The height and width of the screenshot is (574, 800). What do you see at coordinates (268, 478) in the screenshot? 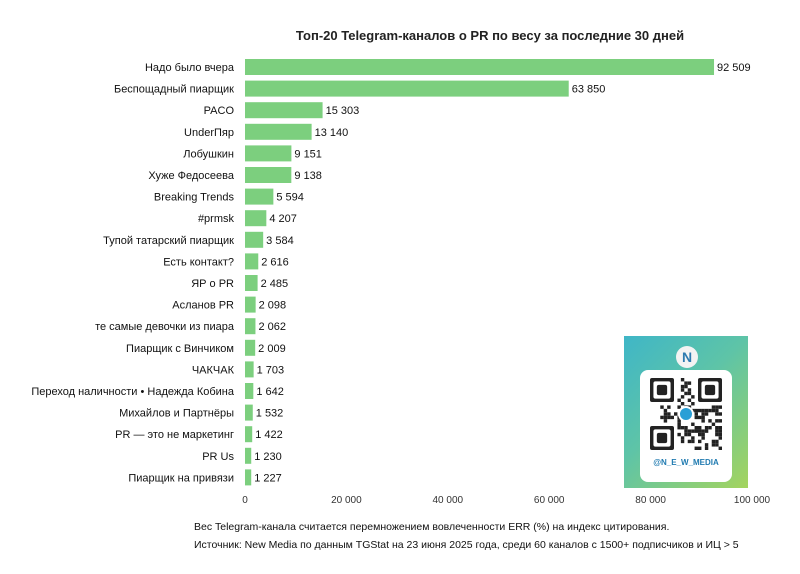
I see `value-label: 1 227` at bounding box center [268, 478].